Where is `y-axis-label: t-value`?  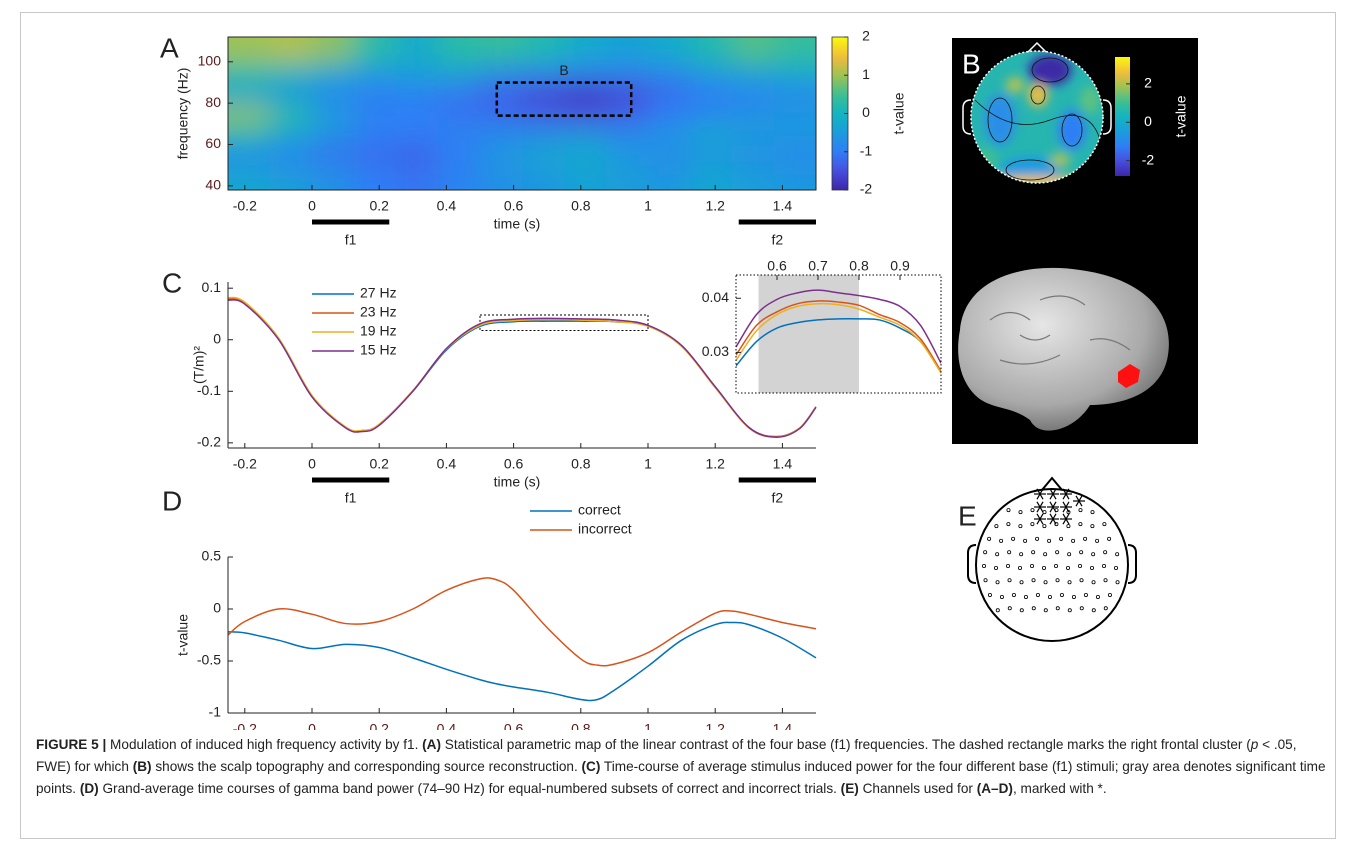 y-axis-label: t-value is located at coordinates (183, 635).